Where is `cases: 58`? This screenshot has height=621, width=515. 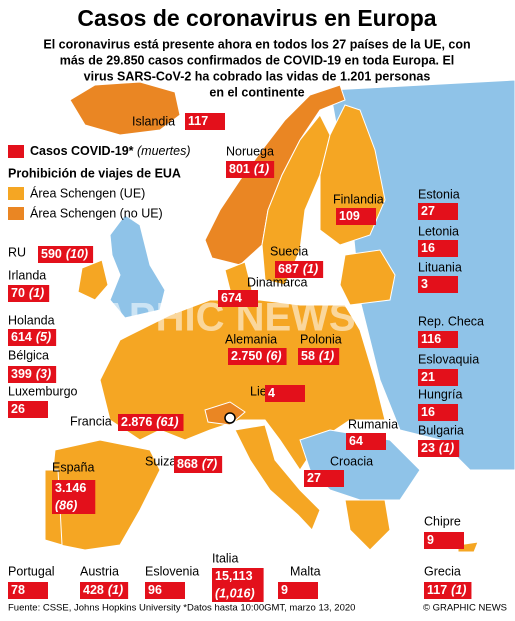 cases: 58 is located at coordinates (308, 356).